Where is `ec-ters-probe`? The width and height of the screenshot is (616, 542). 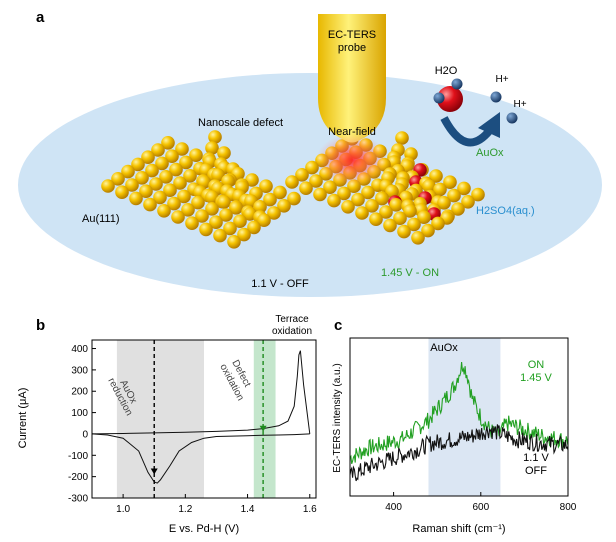
ec-ters-probe is located at coordinates (352, 78).